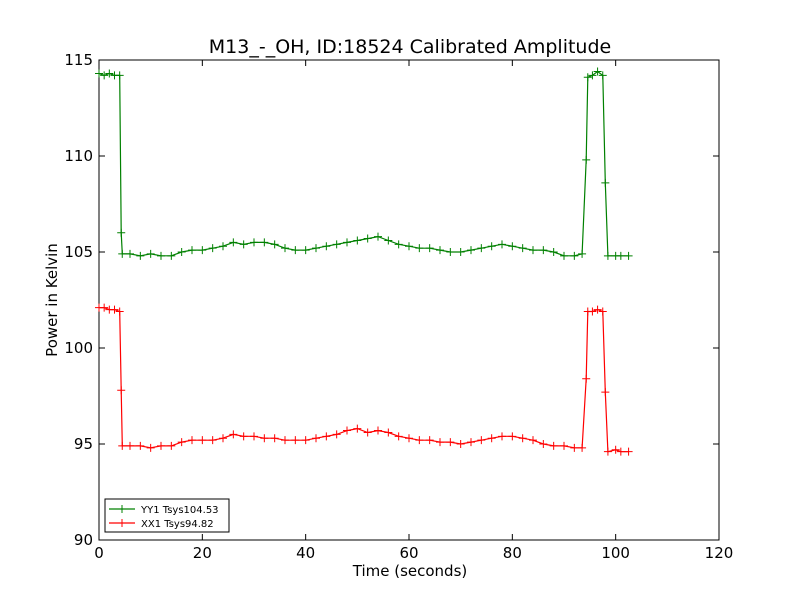  I want to click on x-tick-label: 120, so click(719, 553).